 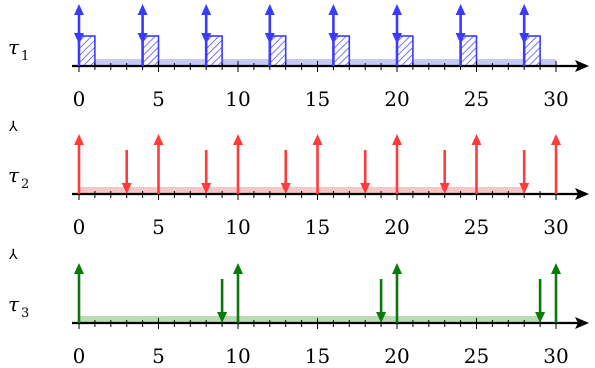 I want to click on task-2-release-arrow-2-head, so click(x=158, y=139).